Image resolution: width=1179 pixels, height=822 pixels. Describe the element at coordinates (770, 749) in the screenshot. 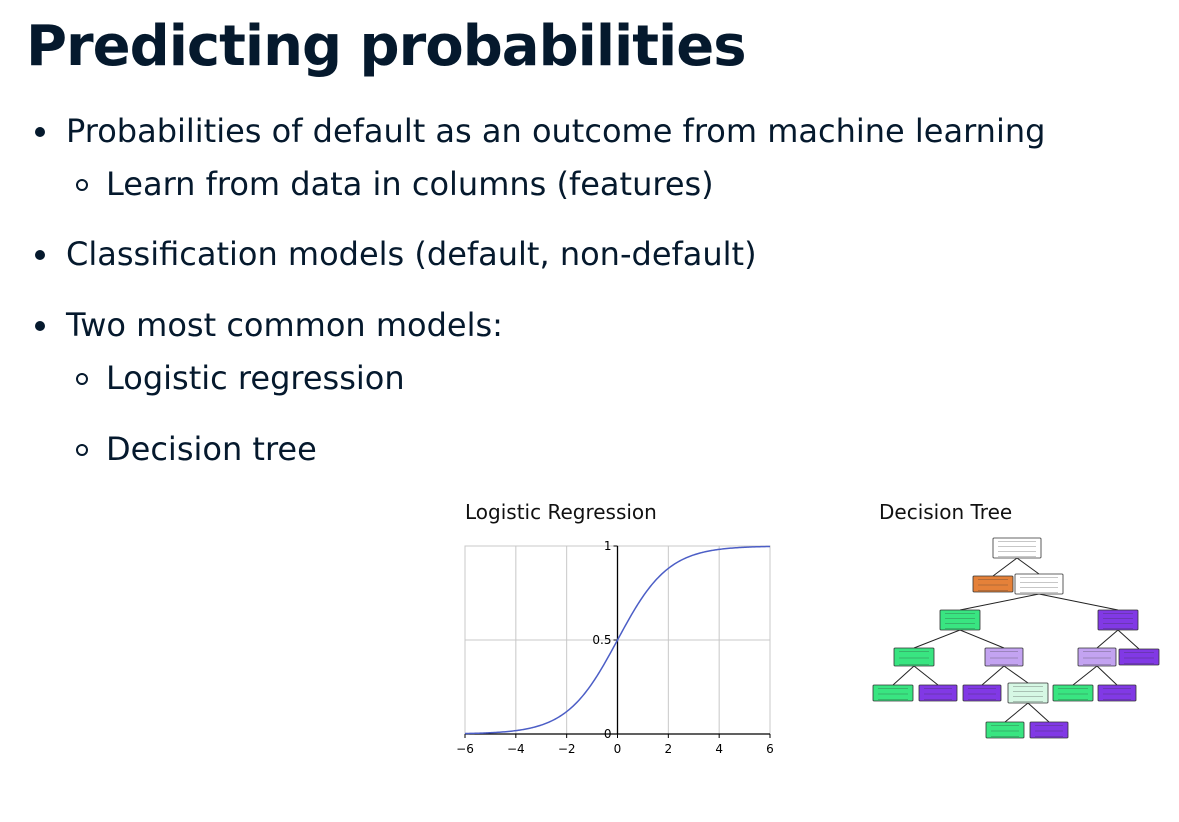

I see `x-tick-label: 6` at that location.